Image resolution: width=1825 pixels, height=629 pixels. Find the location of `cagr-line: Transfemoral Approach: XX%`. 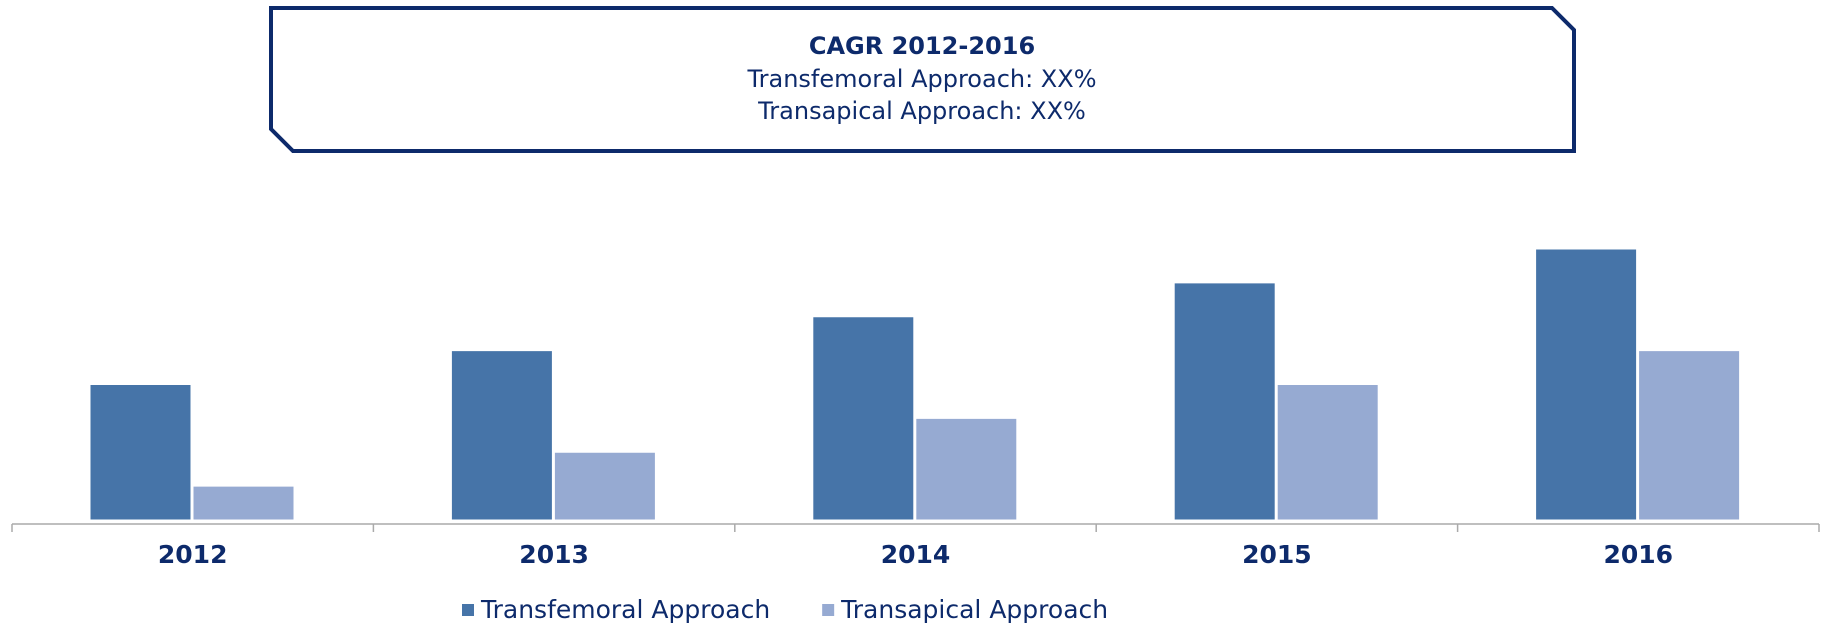

cagr-line: Transfemoral Approach: XX% is located at coordinates (922, 79).